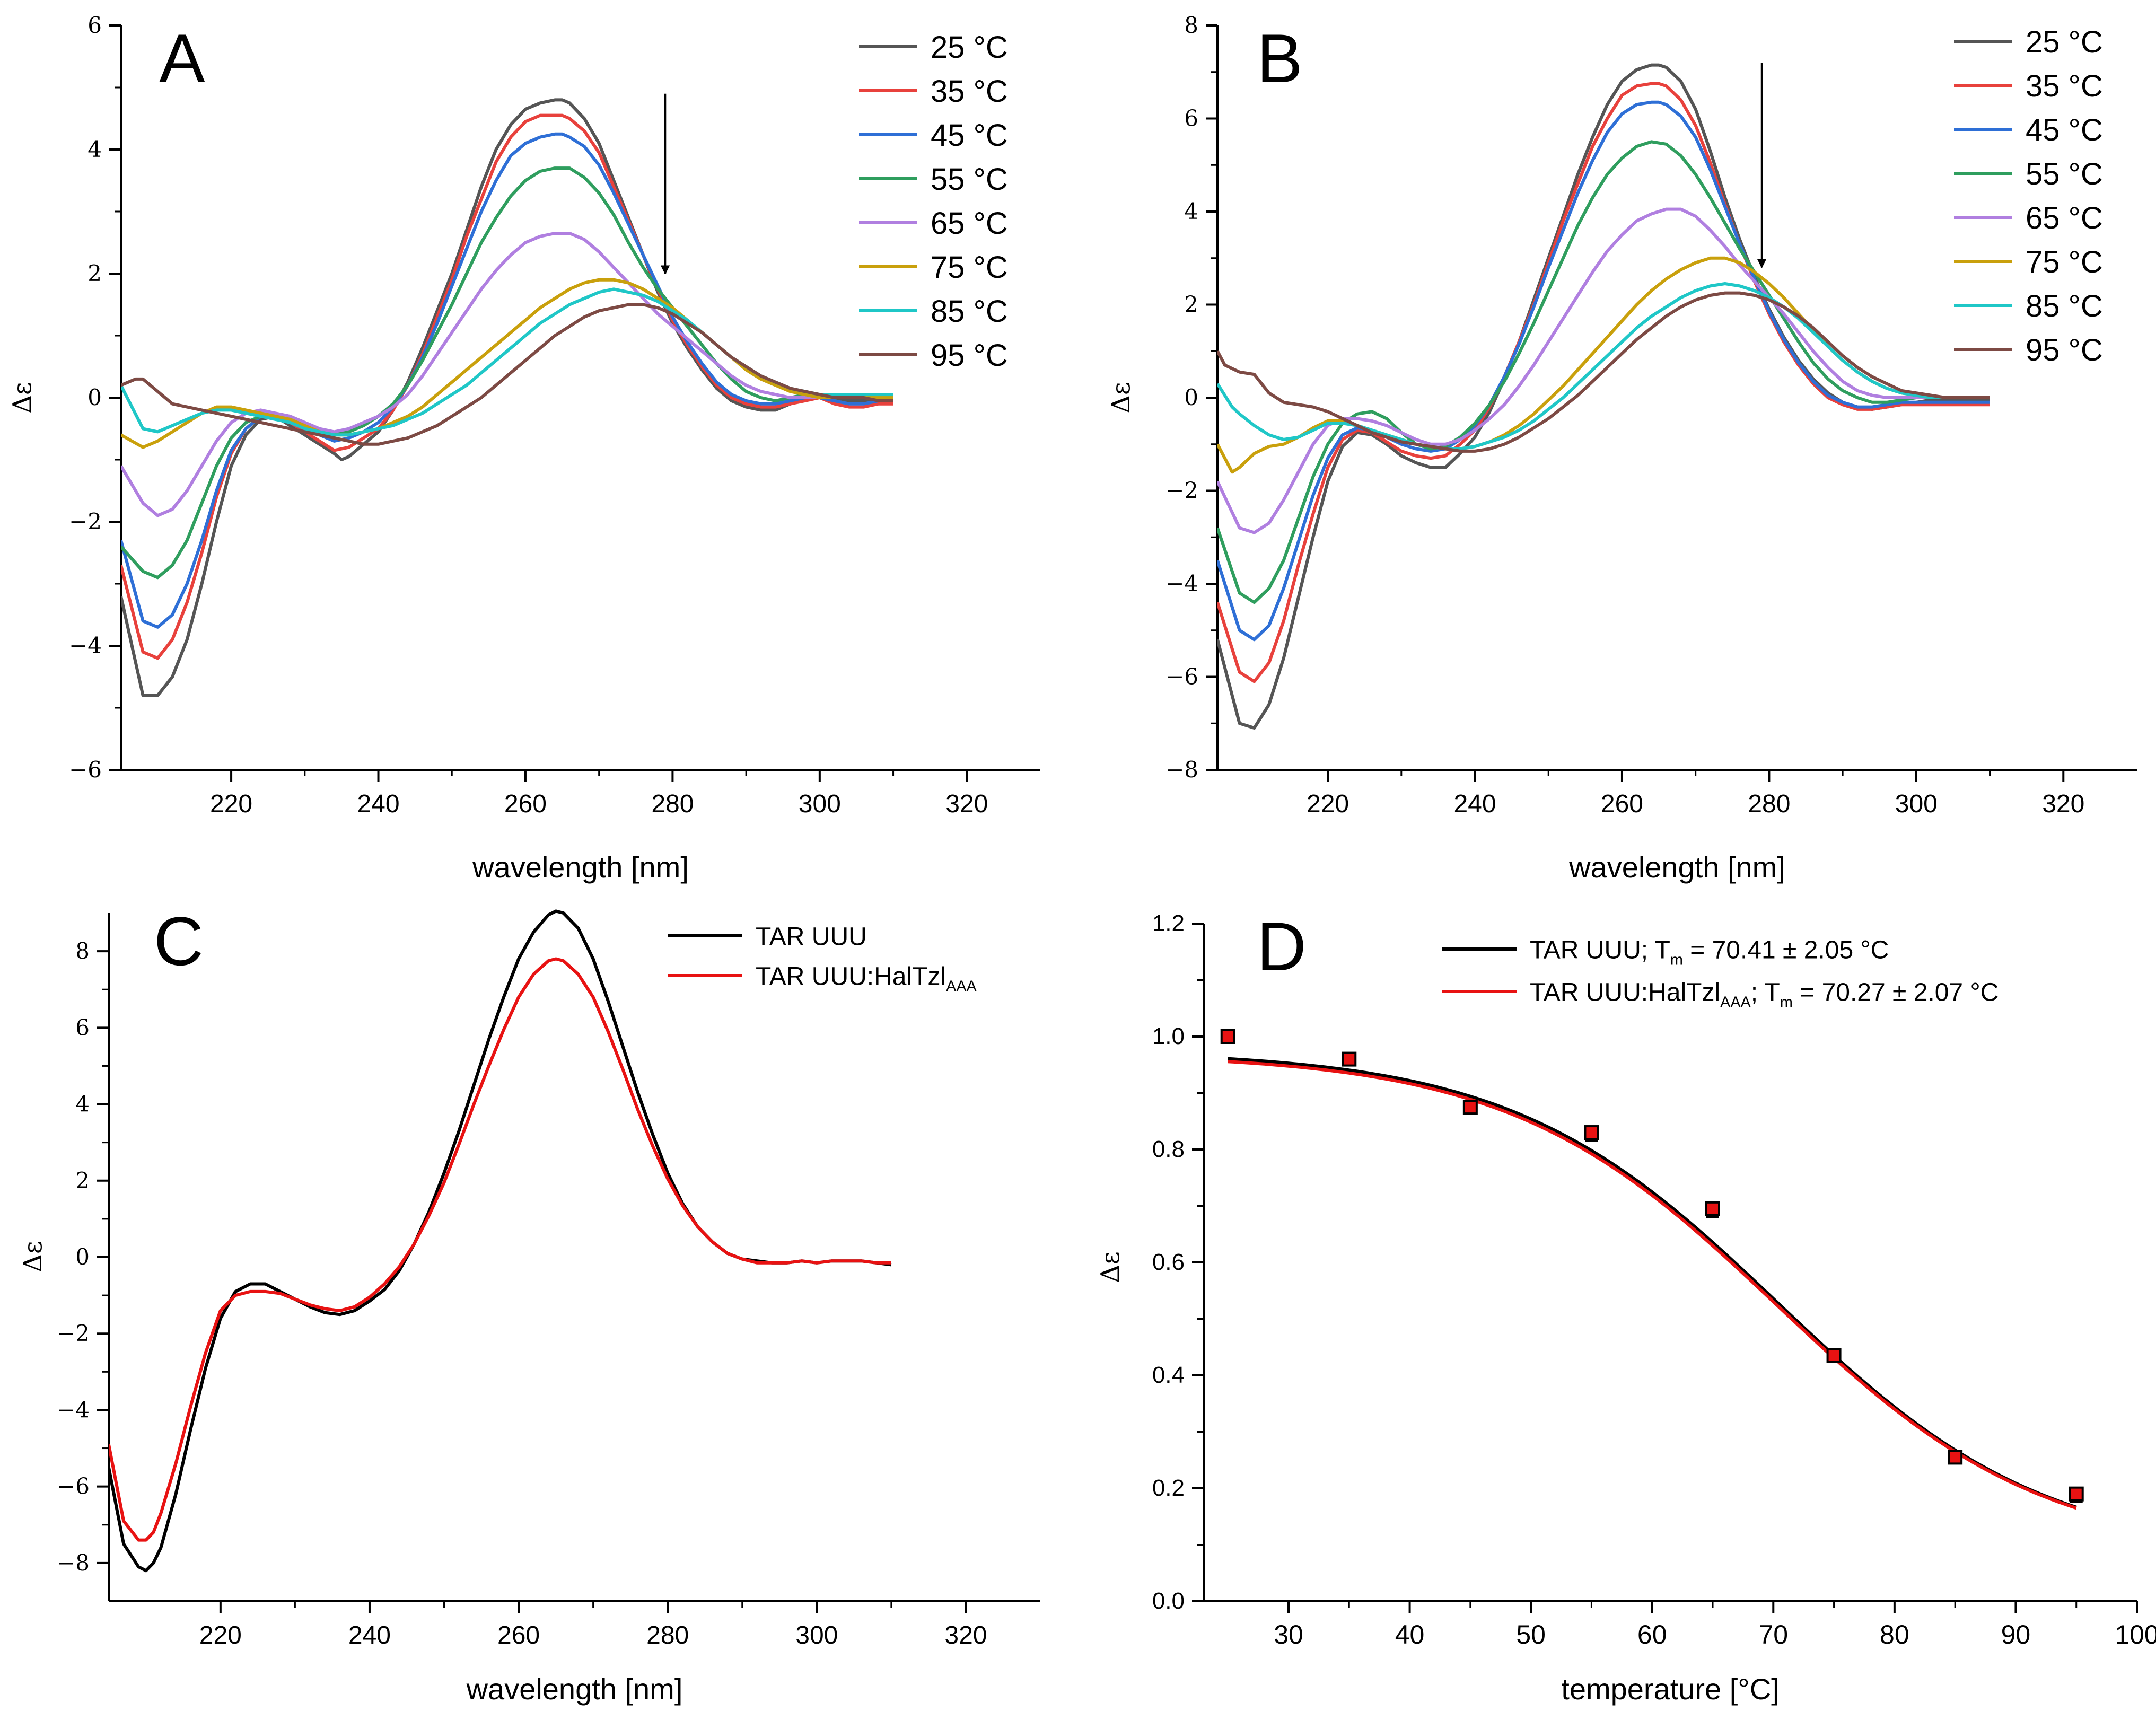 This screenshot has height=1720, width=2156. I want to click on x-axis-label: temperature [°C], so click(1670, 1689).